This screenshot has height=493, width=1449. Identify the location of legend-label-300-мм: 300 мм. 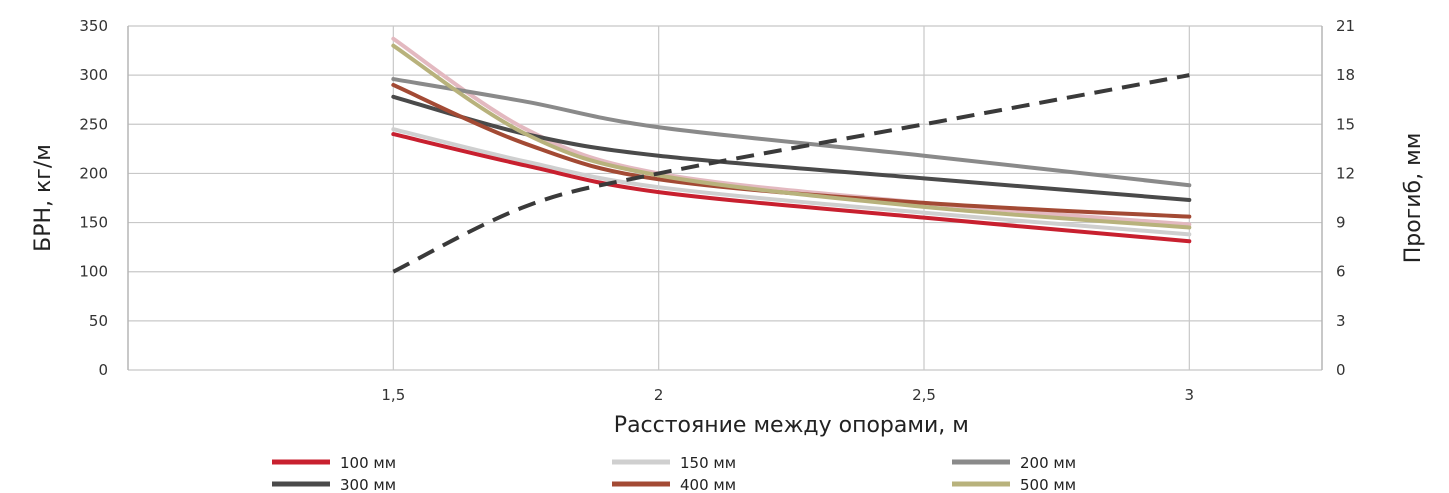
(368, 484).